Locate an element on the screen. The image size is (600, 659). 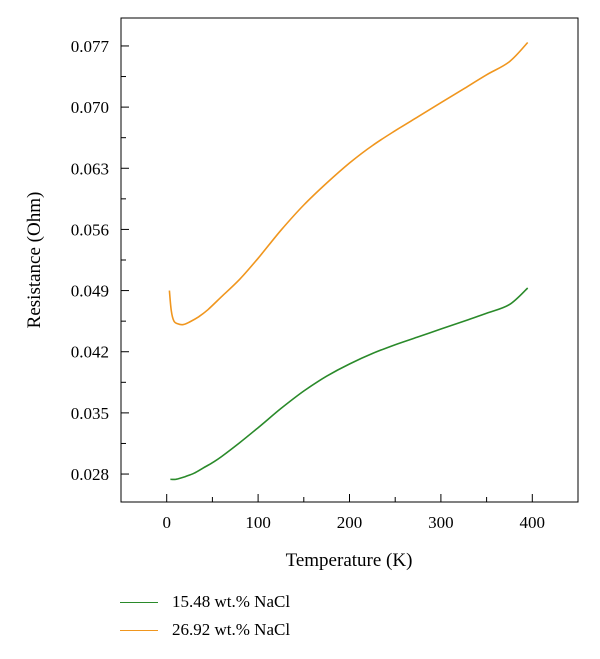
y-tick-label: 0.070 is located at coordinates (90, 107).